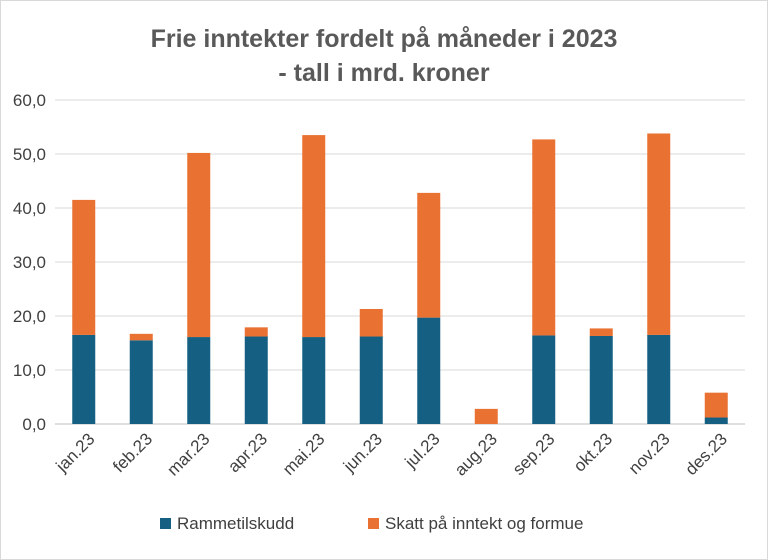 The image size is (768, 560). What do you see at coordinates (304, 454) in the screenshot?
I see `x-tick-label: mai.23` at bounding box center [304, 454].